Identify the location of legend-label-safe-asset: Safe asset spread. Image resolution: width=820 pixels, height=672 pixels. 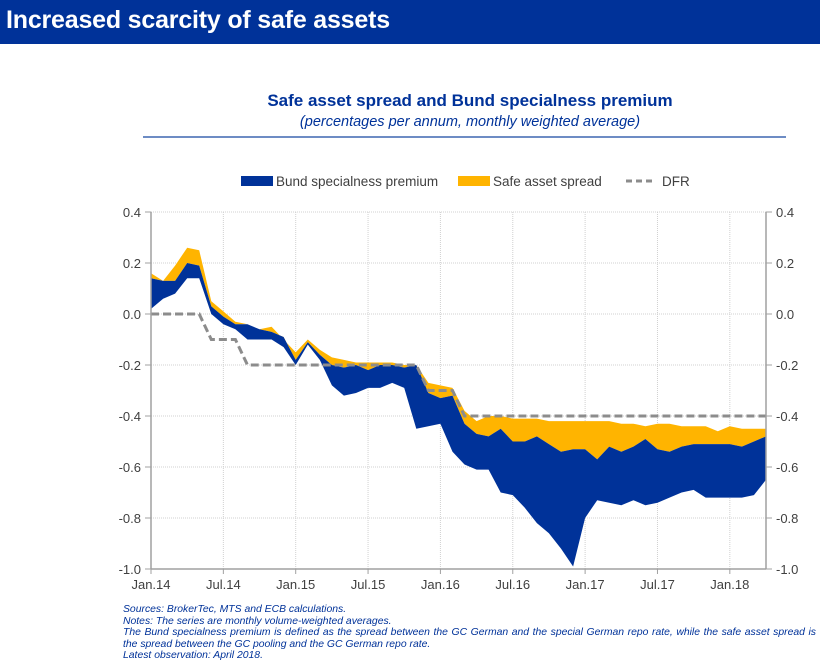
(547, 181).